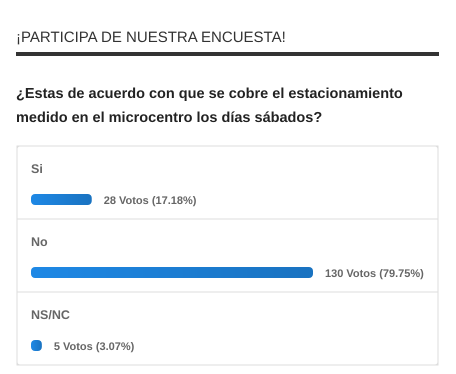 The image size is (456, 374). Describe the element at coordinates (39, 242) in the screenshot. I see `y-tick-label: No` at that location.